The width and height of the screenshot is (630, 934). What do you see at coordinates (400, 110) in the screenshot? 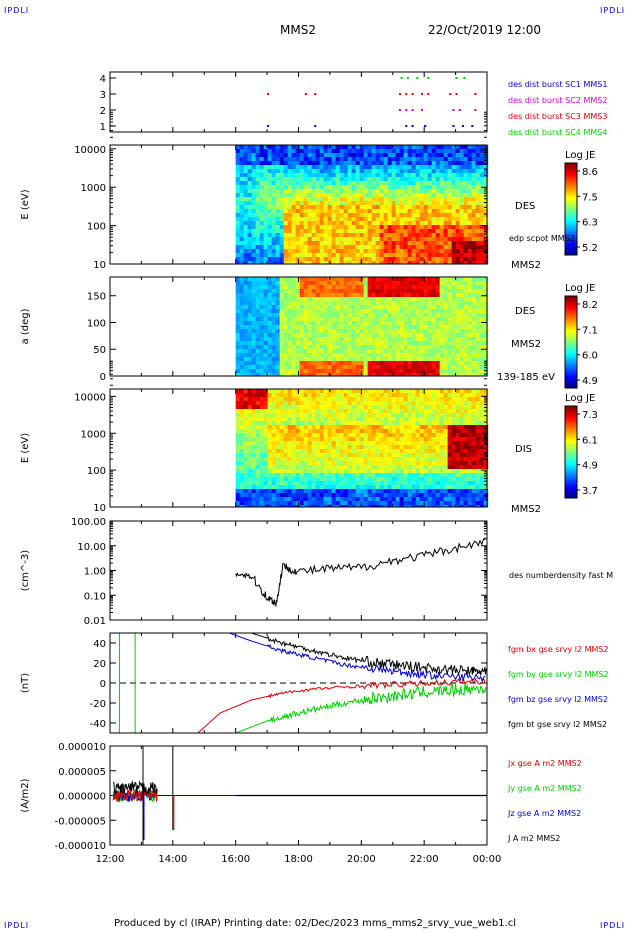
I see `burst-mark` at bounding box center [400, 110].